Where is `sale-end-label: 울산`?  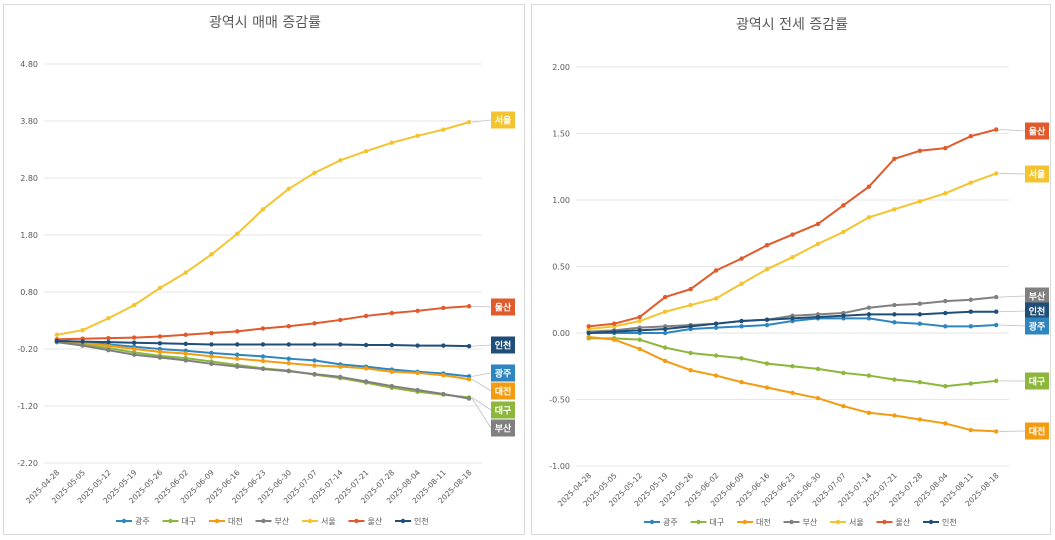 sale-end-label: 울산 is located at coordinates (503, 308).